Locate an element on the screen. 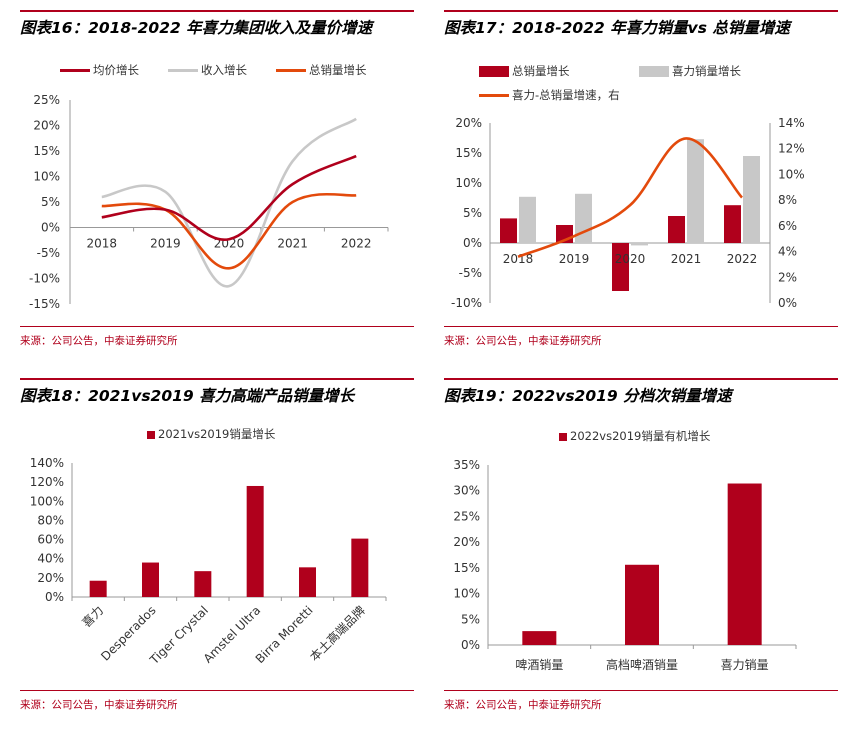  legend-item-revenue-growth: 收入增长 is located at coordinates (207, 70).